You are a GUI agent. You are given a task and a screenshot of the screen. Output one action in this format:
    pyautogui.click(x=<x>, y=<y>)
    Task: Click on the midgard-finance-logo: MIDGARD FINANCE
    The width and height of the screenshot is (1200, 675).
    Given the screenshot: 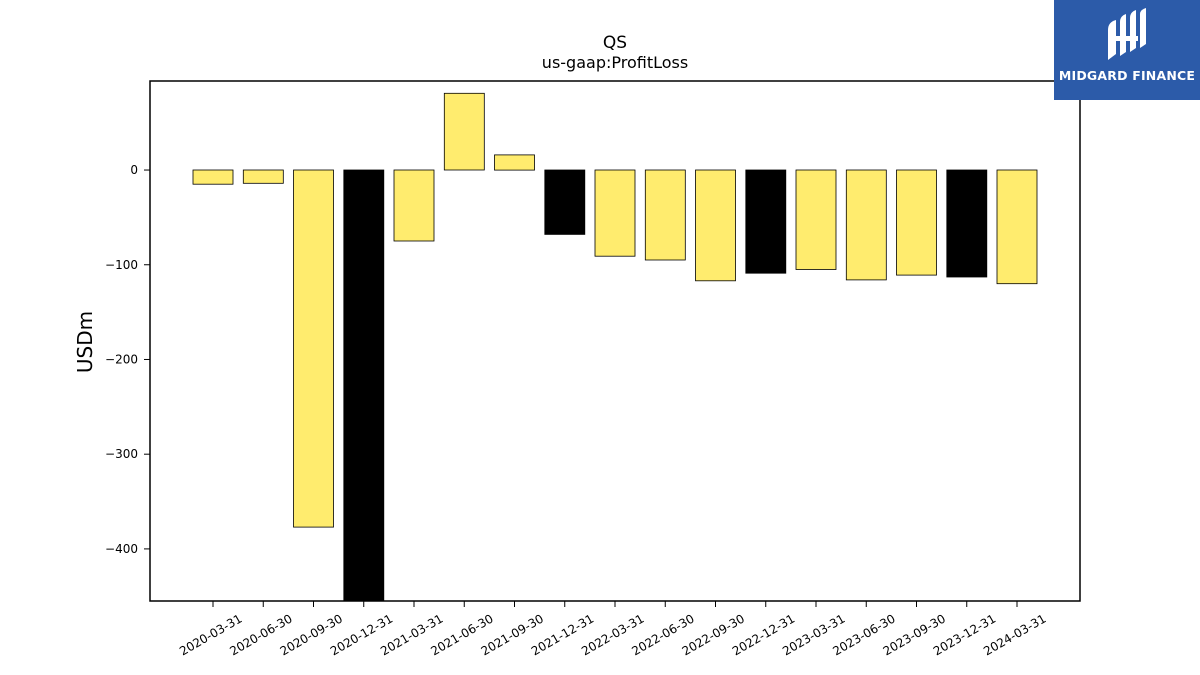 What is the action you would take?
    pyautogui.click(x=1127, y=50)
    